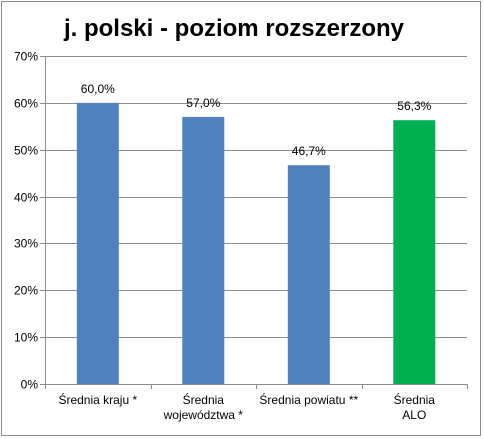 Image resolution: width=484 pixels, height=439 pixels. Describe the element at coordinates (26, 104) in the screenshot. I see `y-tick-label: 60%` at that location.